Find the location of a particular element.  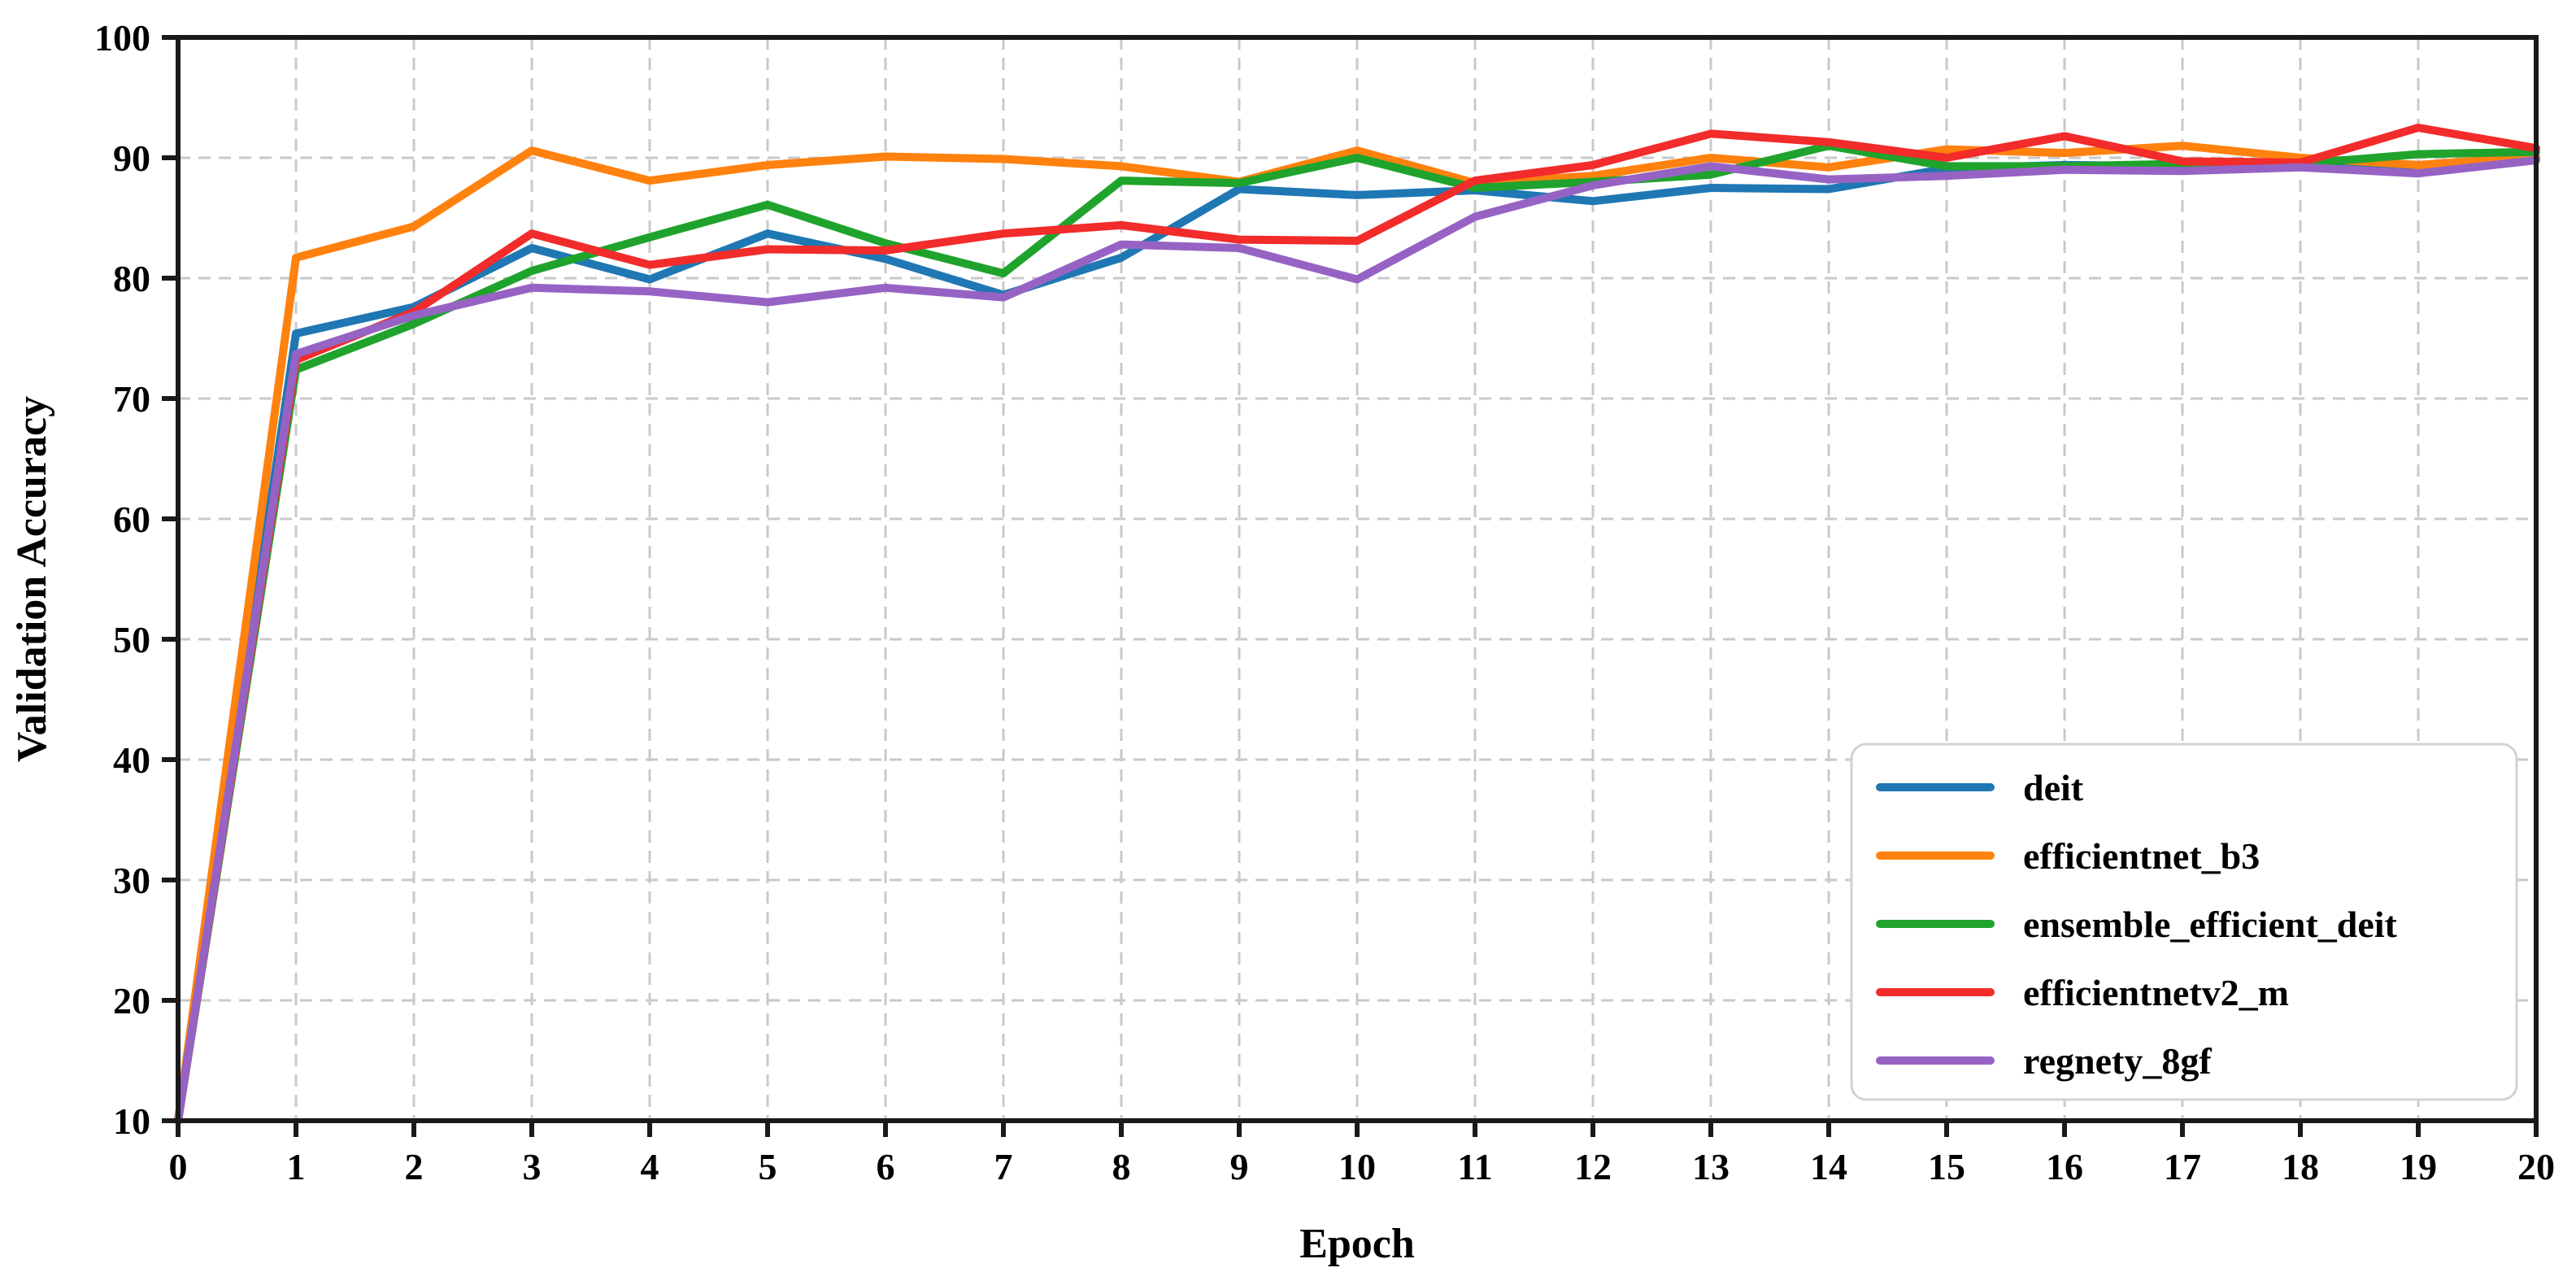

legend-item-deit: deit is located at coordinates (1980, 788).